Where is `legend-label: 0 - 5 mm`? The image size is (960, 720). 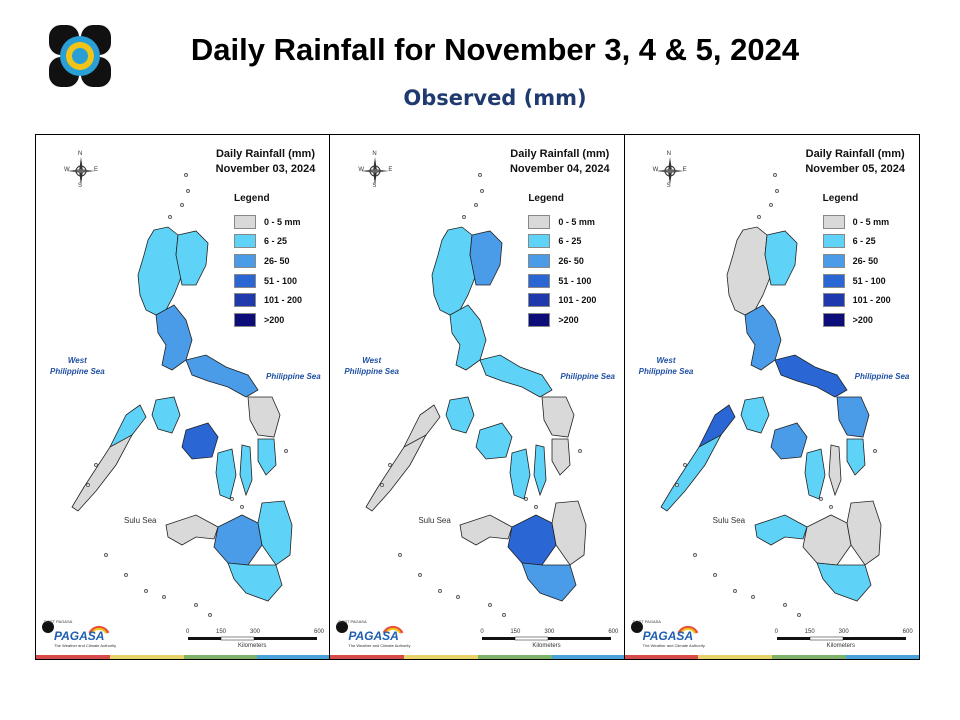
legend-label: 0 - 5 mm is located at coordinates (871, 221).